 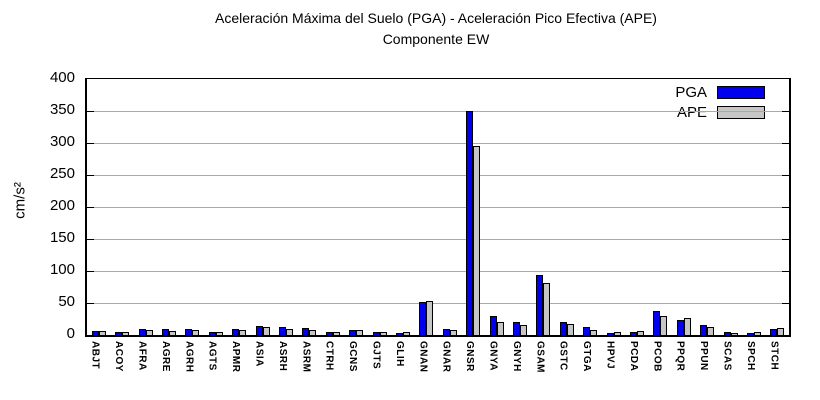 I want to click on chart-subtitle: Componente EW, so click(x=436, y=39).